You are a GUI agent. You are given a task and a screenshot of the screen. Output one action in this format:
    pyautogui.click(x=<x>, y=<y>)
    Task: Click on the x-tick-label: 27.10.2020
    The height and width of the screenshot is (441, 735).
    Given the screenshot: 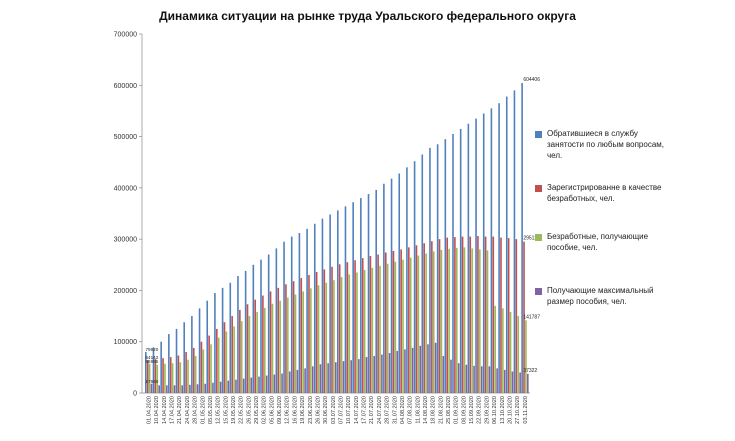 What is the action you would take?
    pyautogui.click(x=518, y=410)
    